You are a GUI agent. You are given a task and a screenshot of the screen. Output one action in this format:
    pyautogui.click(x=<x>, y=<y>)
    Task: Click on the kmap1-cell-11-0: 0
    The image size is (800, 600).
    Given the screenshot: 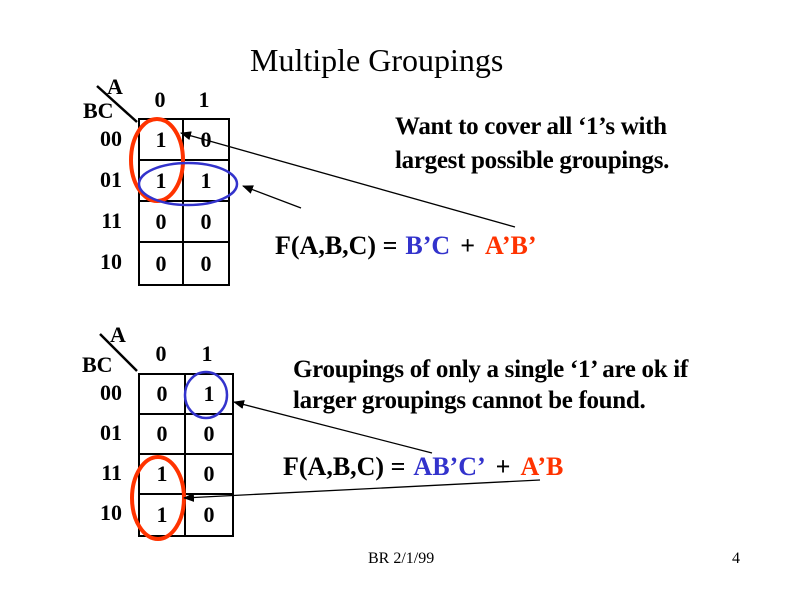 What is the action you would take?
    pyautogui.click(x=162, y=222)
    